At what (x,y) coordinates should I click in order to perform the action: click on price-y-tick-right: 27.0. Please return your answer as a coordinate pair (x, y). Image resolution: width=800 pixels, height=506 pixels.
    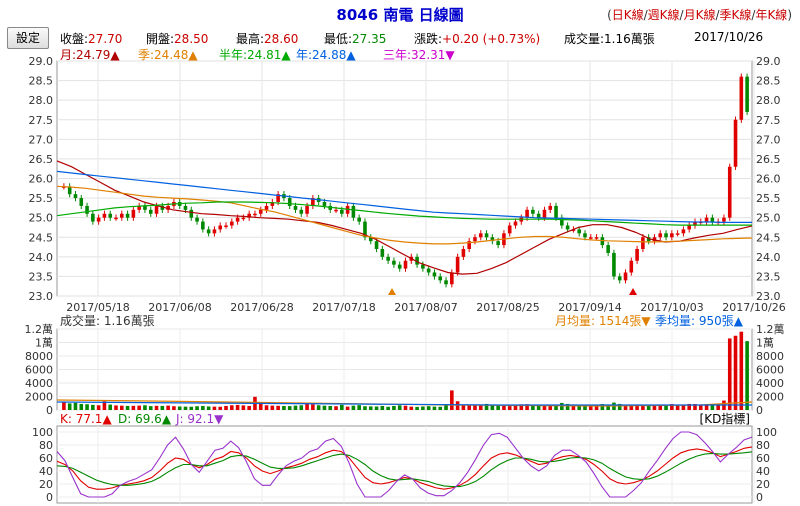
    Looking at the image, I should click on (768, 139).